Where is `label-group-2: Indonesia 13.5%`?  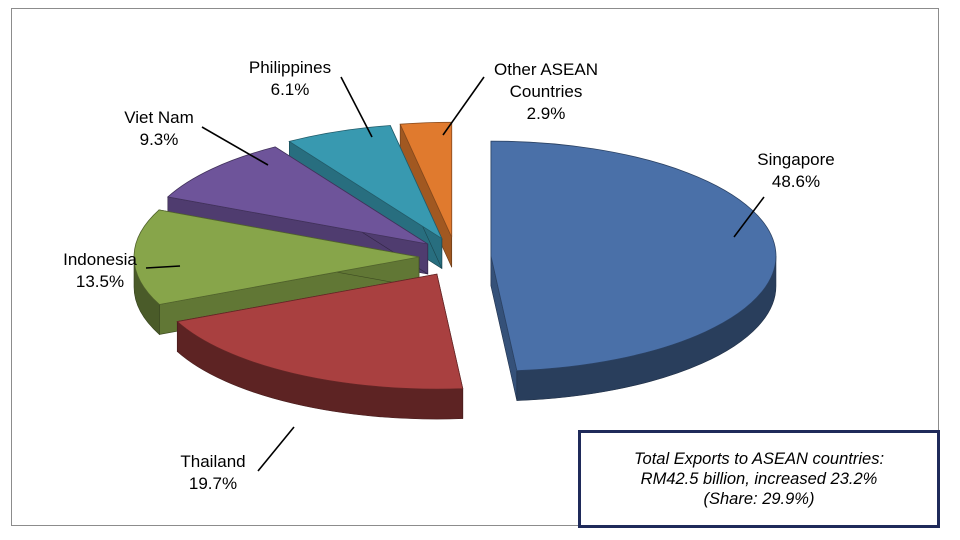
label-group-2: Indonesia 13.5% is located at coordinates (122, 270).